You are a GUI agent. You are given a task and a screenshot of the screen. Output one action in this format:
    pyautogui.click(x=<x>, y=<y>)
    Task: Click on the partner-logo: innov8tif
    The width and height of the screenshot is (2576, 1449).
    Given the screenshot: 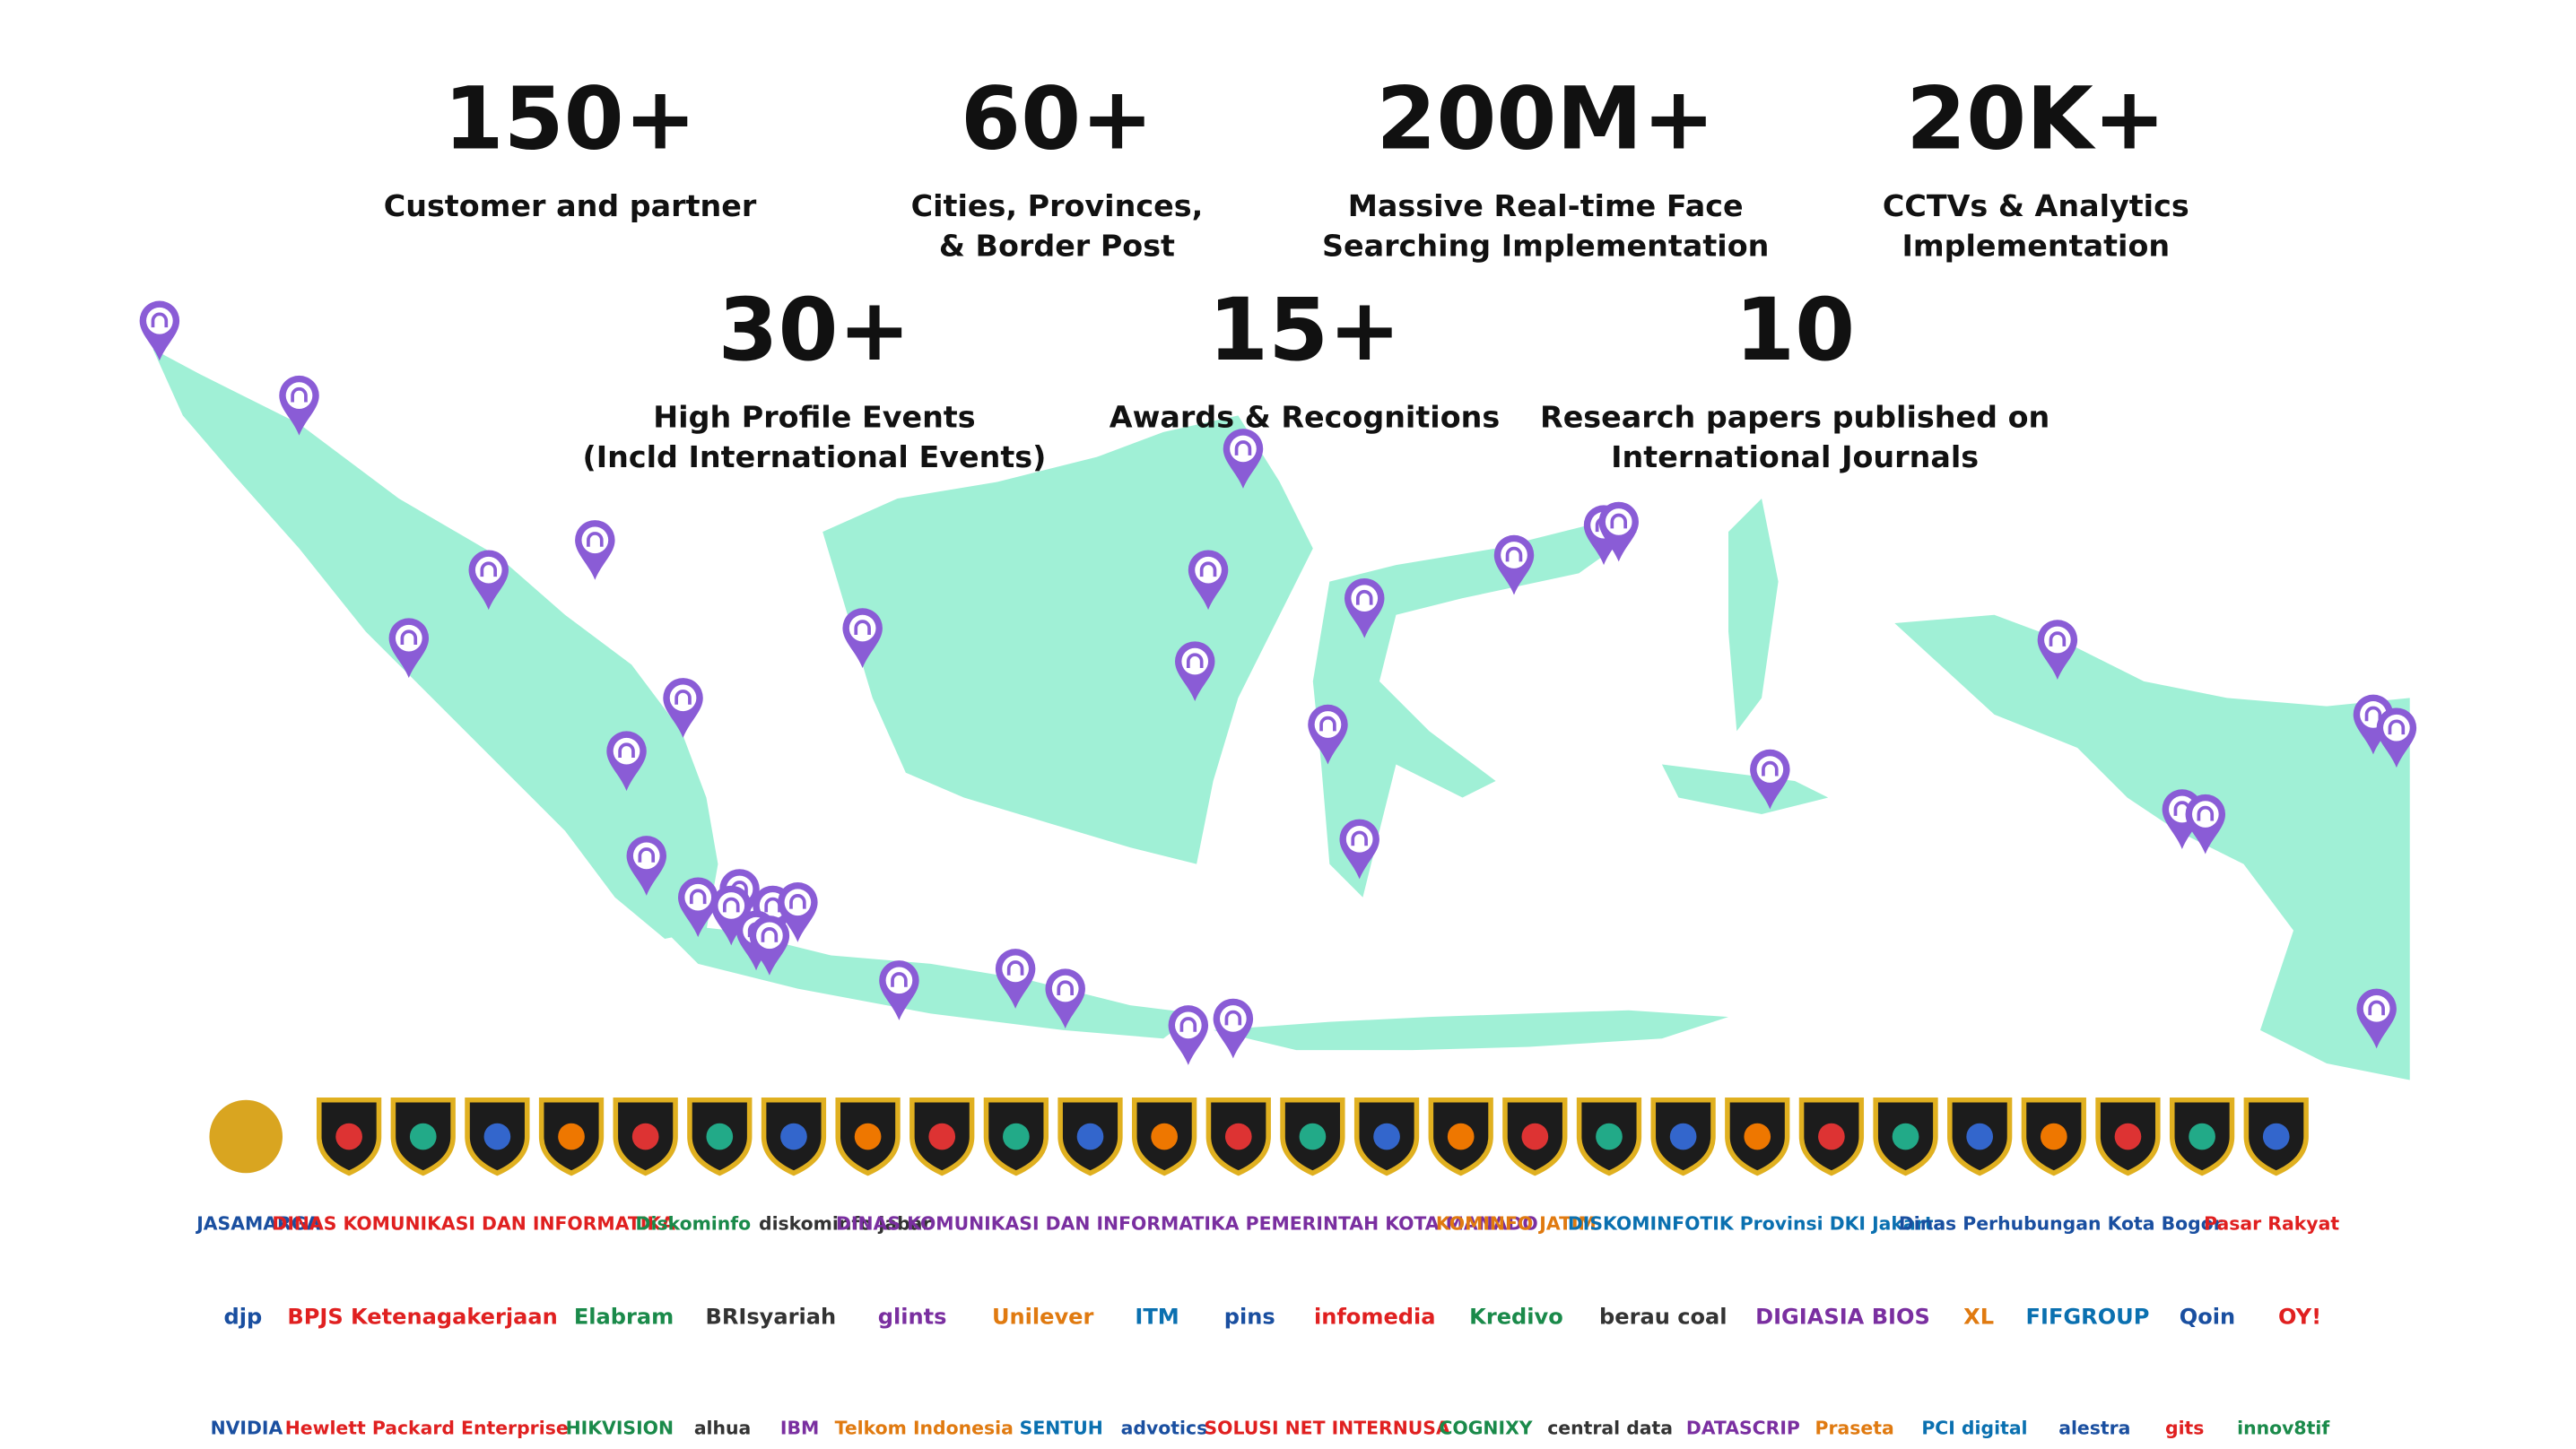 What is the action you would take?
    pyautogui.click(x=2283, y=1428)
    